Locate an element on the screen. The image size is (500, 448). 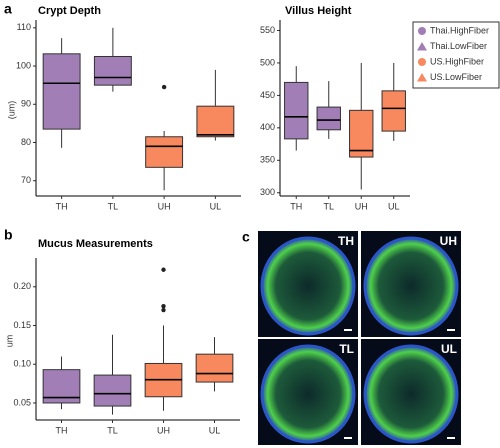
panel-label: c is located at coordinates (246, 237).